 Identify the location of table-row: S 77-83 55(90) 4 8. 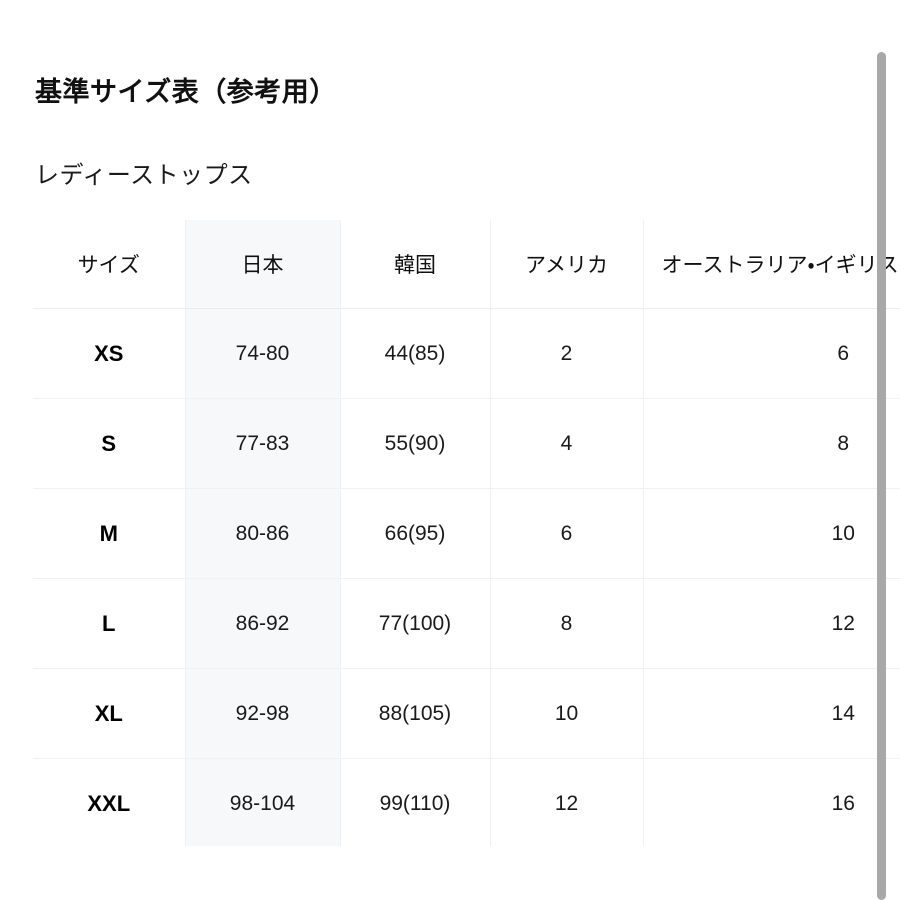
(466, 443).